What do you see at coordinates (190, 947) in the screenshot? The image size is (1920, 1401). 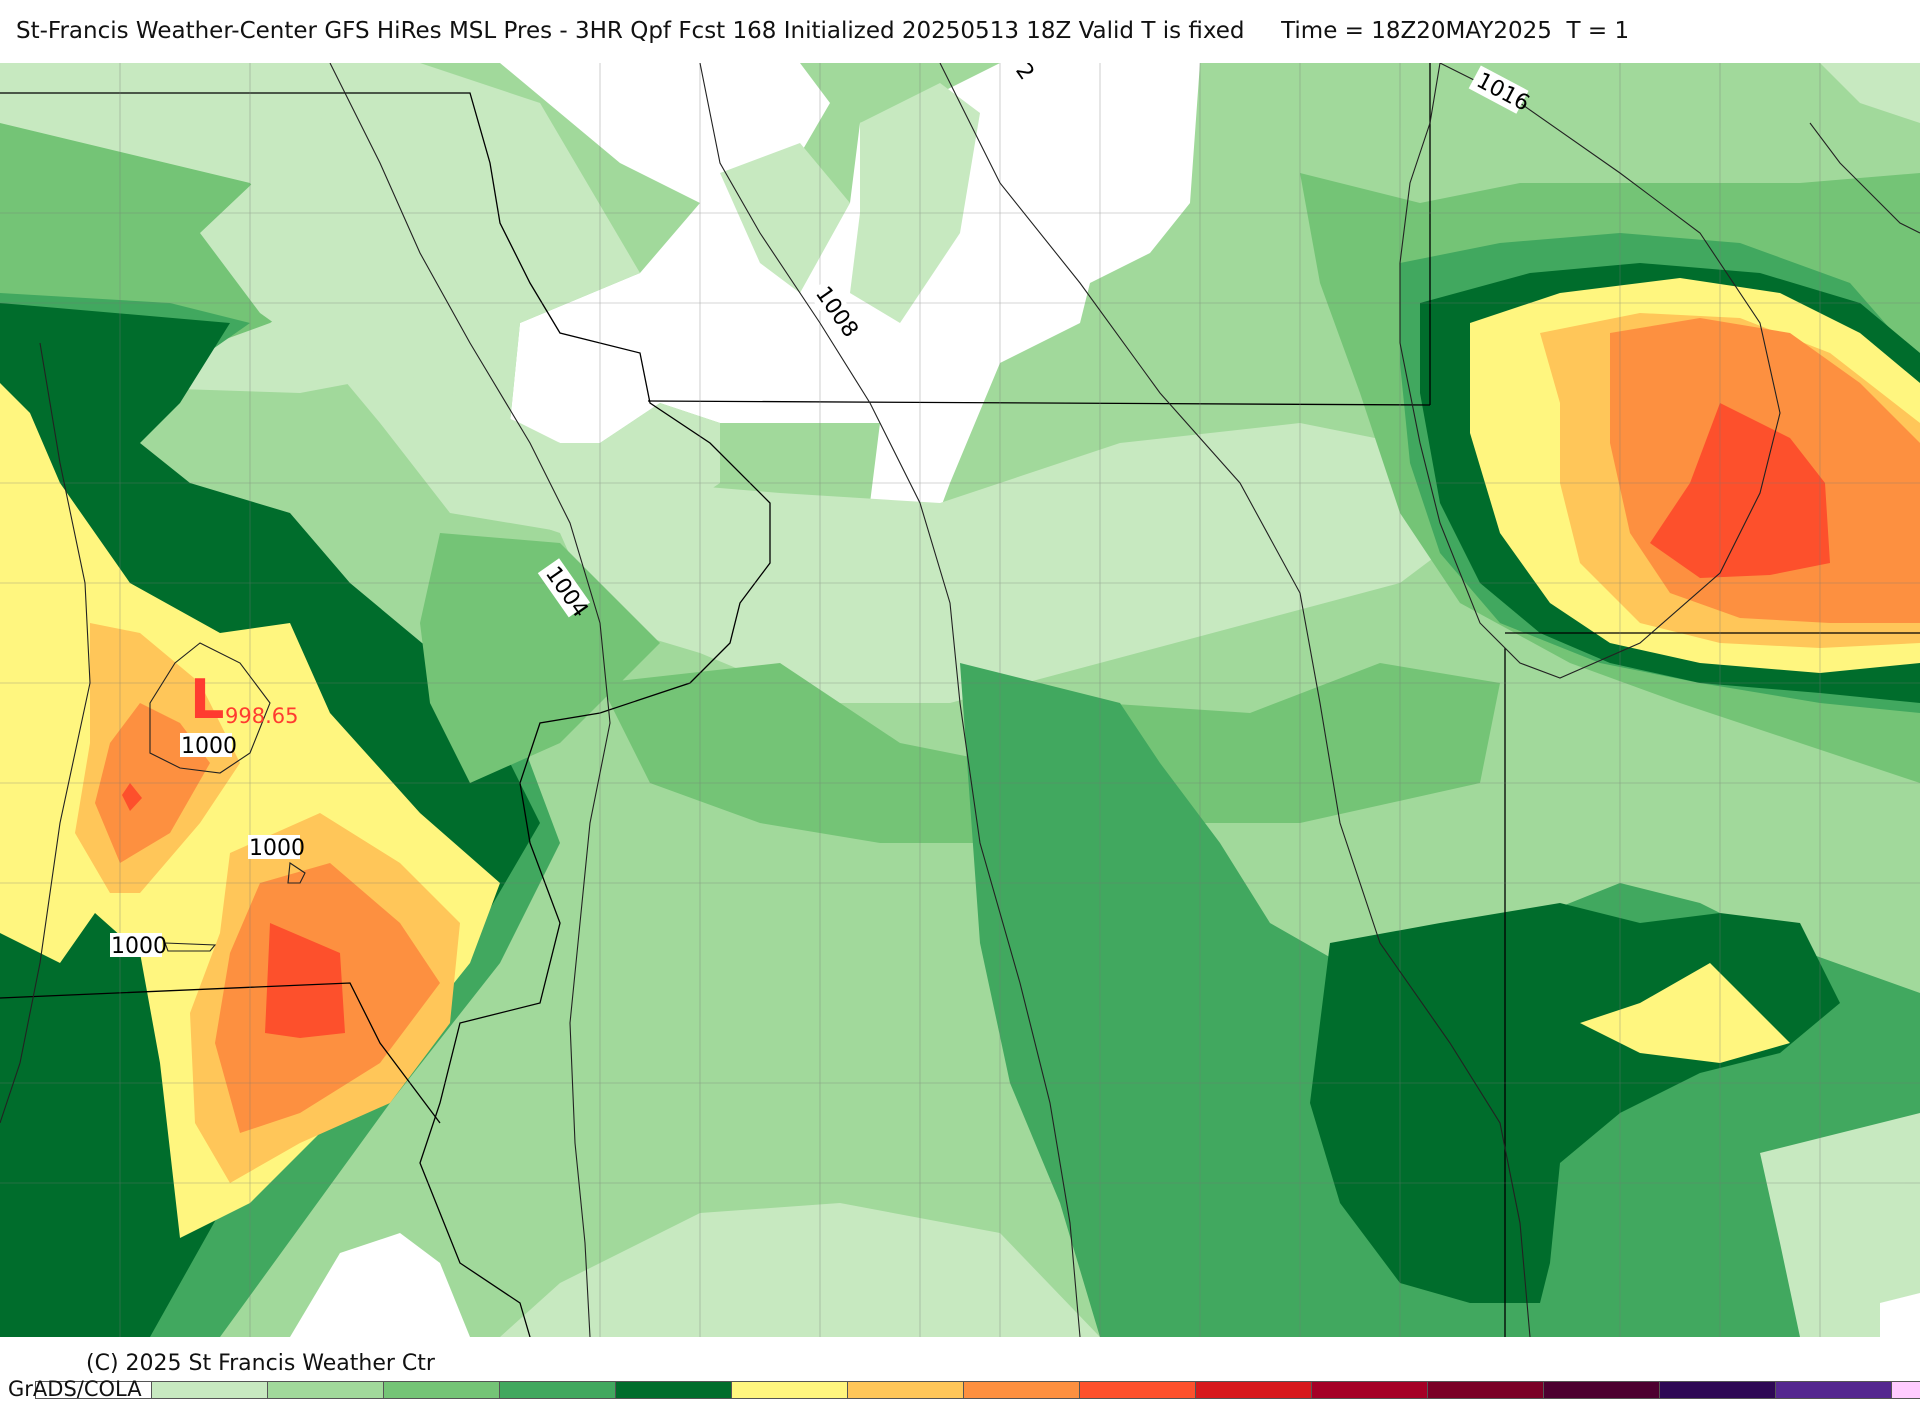 I see `isobar-1000-d` at bounding box center [190, 947].